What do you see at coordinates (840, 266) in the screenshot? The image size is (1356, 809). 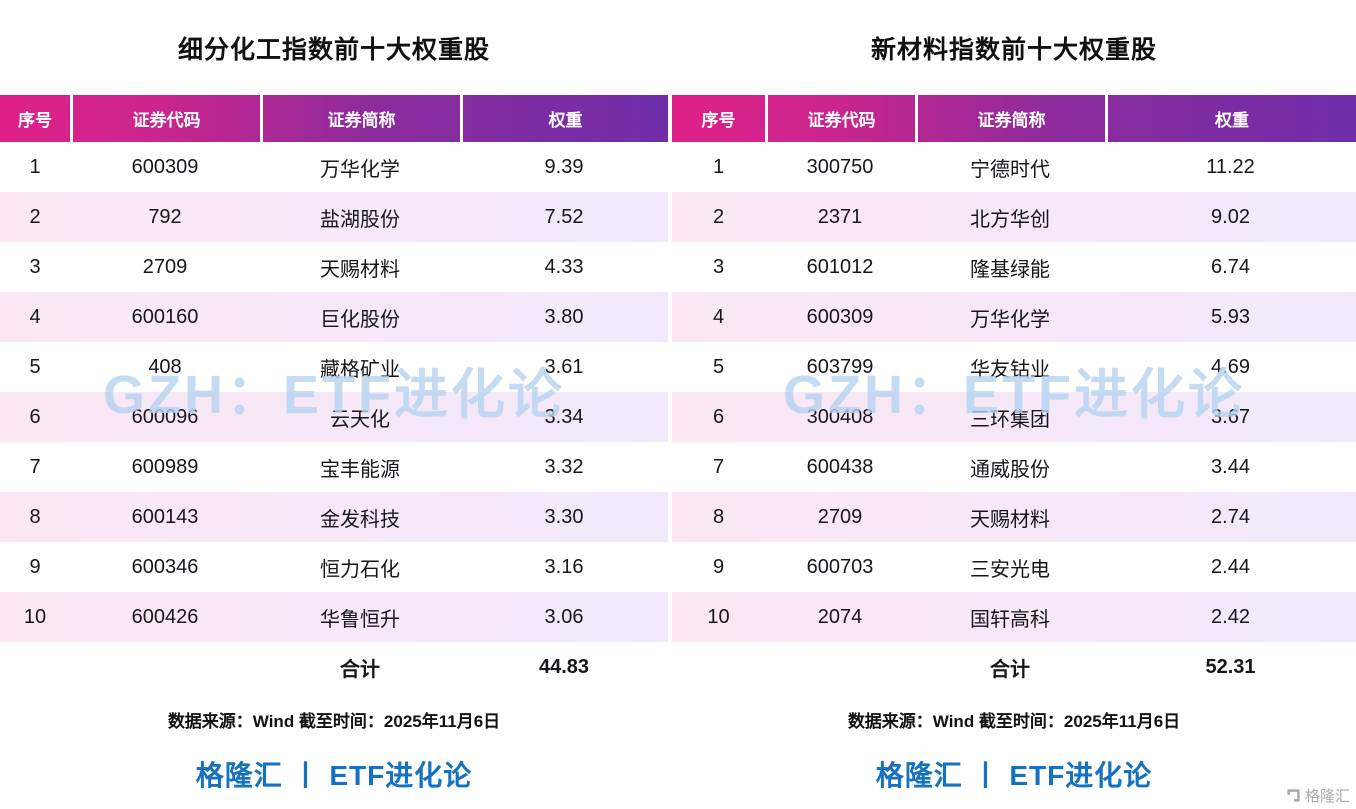 I see `cell-code: 601012` at bounding box center [840, 266].